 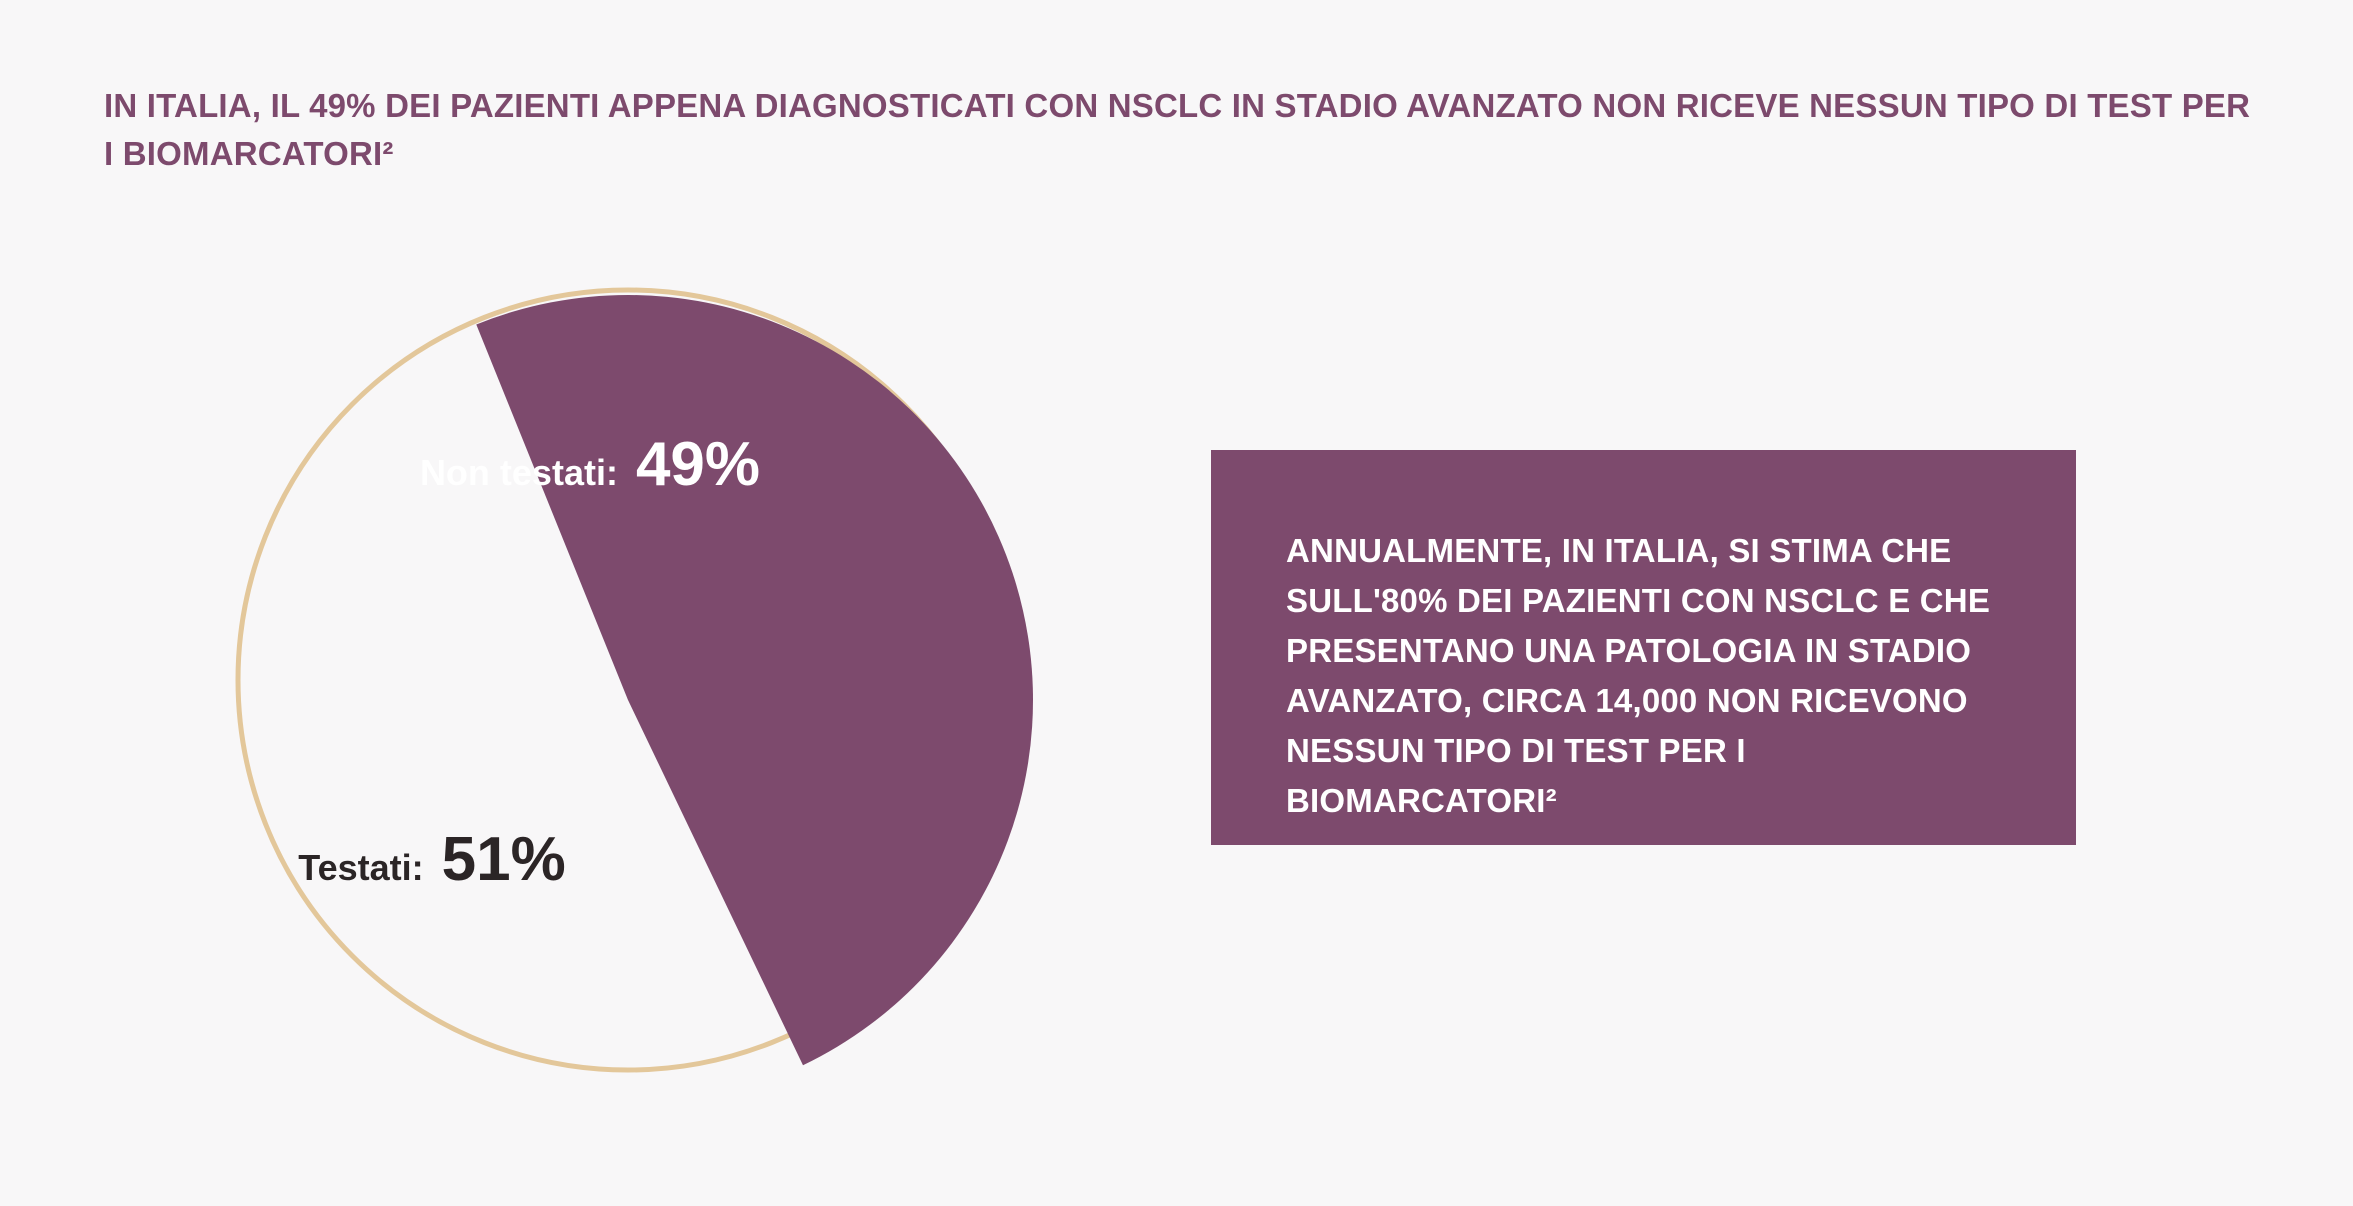 I want to click on pie-label-testati-value: 51%, so click(x=504, y=859).